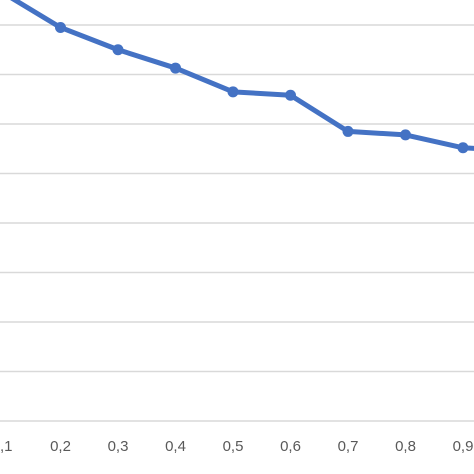 The width and height of the screenshot is (474, 474). I want to click on x-axis-tick-labels: ,1 0,2 0,3 0,4 0,5 0,6 0,7 0,8 0,9, so click(236, 446).